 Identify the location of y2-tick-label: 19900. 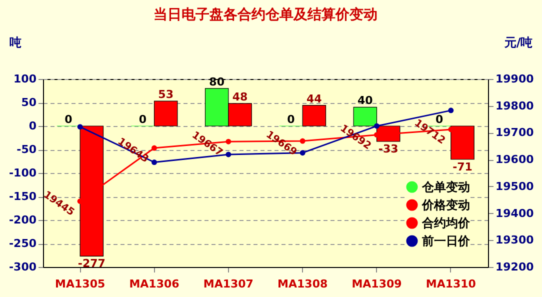
(515, 79).